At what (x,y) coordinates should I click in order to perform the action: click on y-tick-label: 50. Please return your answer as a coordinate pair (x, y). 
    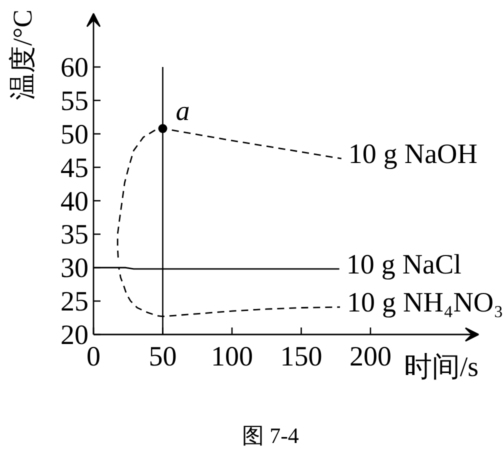
    Looking at the image, I should click on (74, 134).